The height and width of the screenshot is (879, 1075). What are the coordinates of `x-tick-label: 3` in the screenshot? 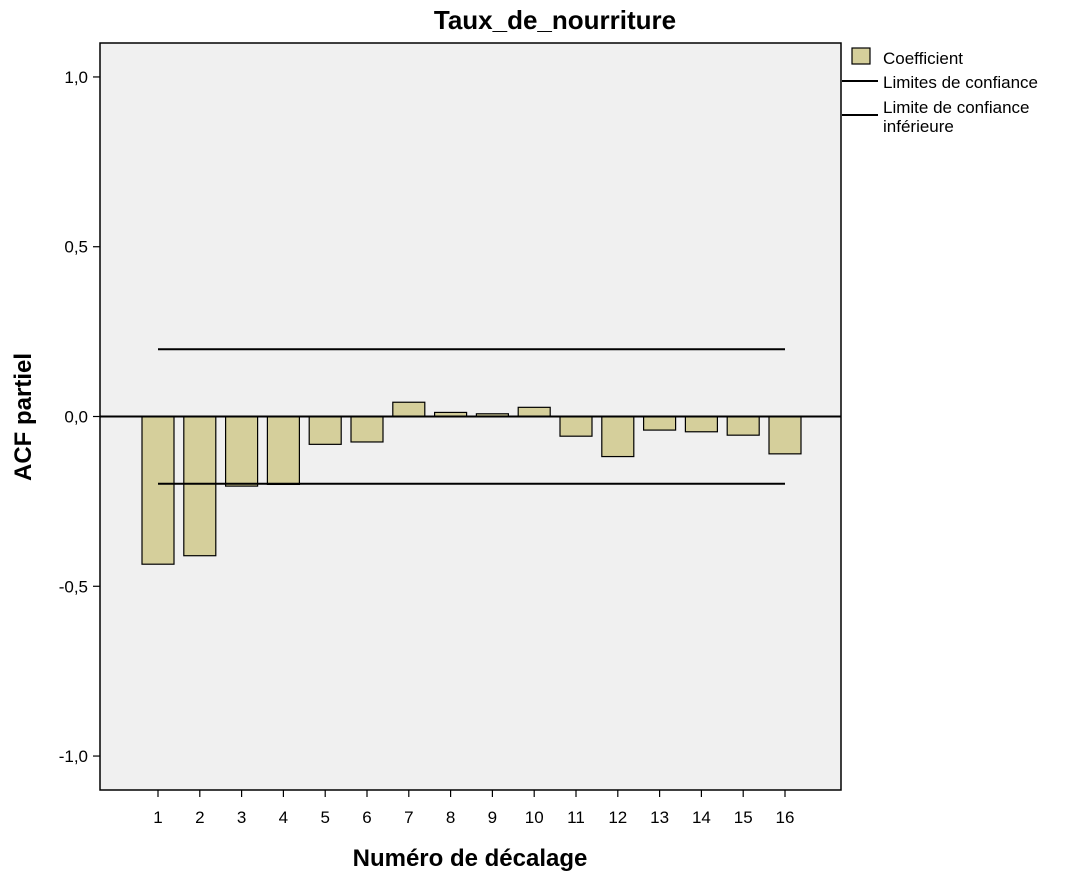 It's located at (241, 817).